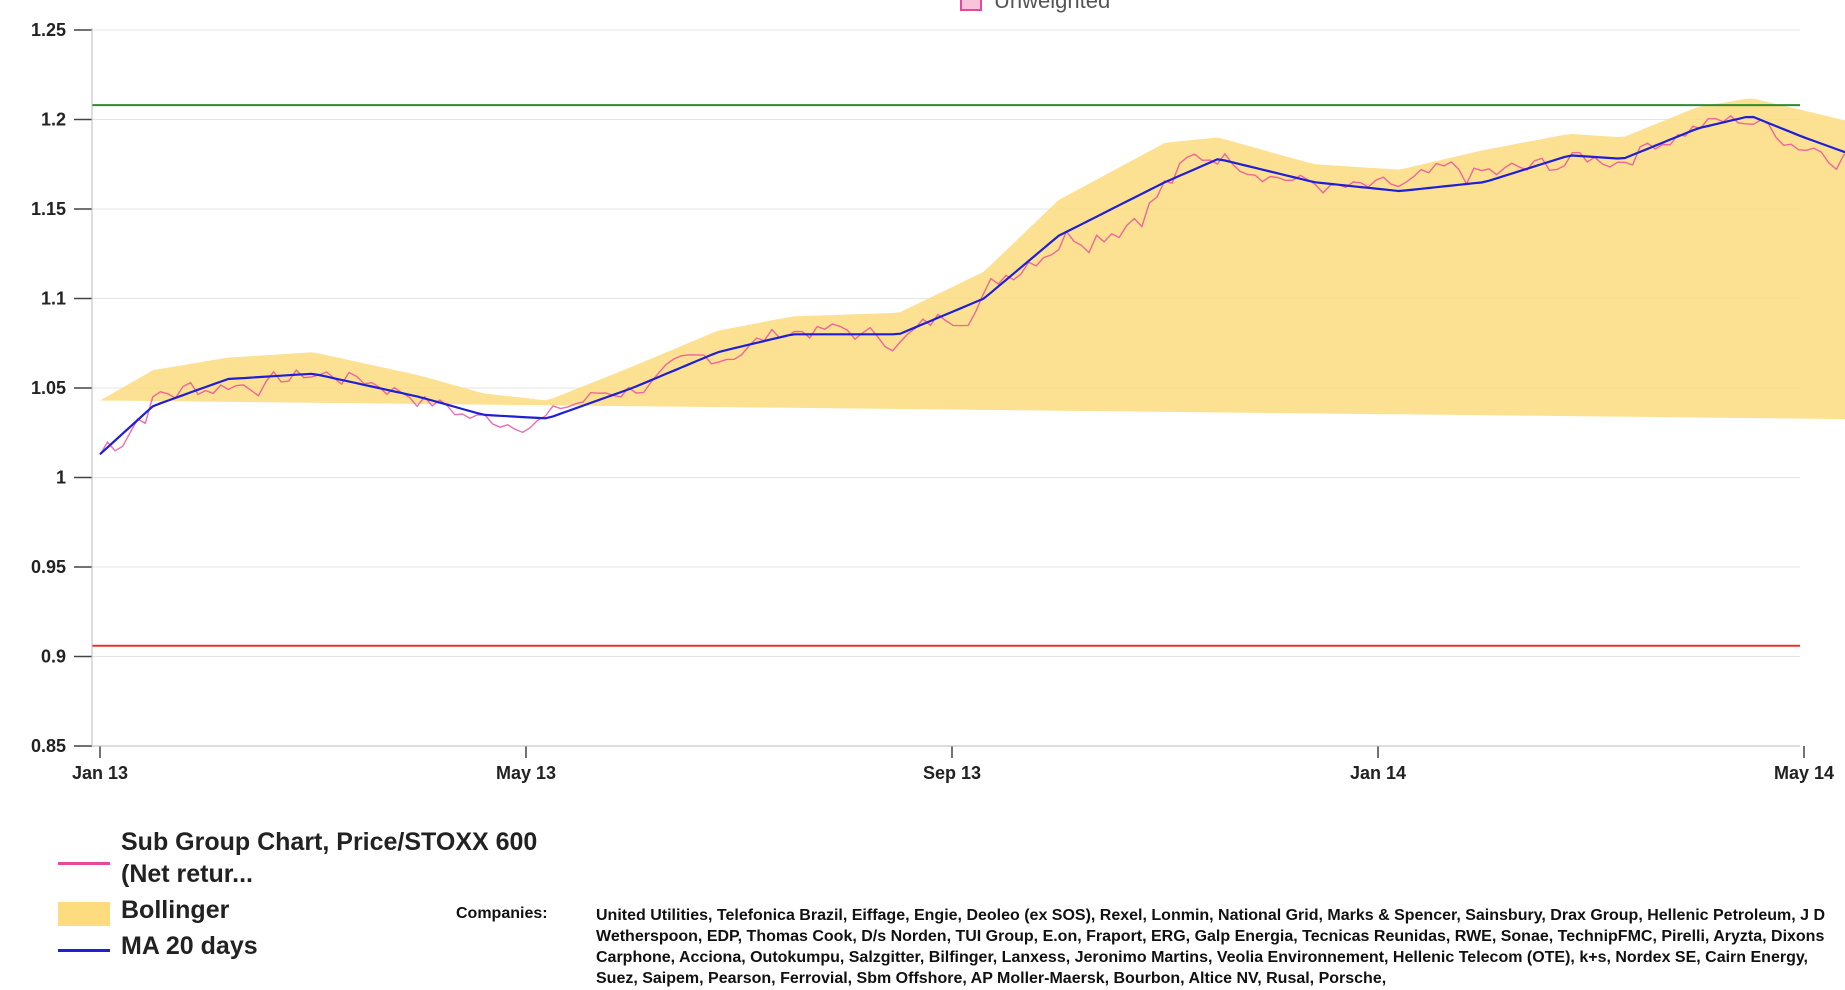  I want to click on top-legend-unweighted: Unweighted, so click(1035, 7).